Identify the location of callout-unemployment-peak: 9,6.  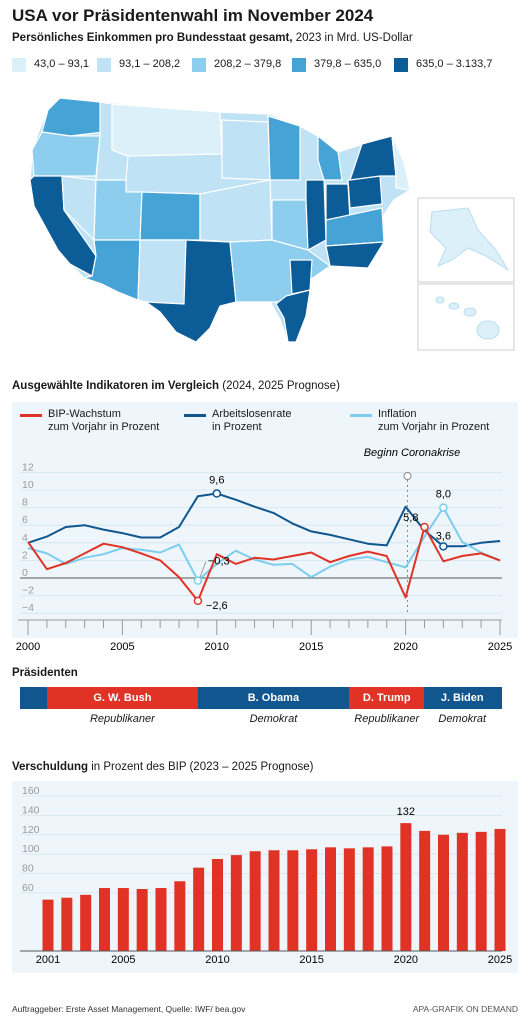
(216, 481).